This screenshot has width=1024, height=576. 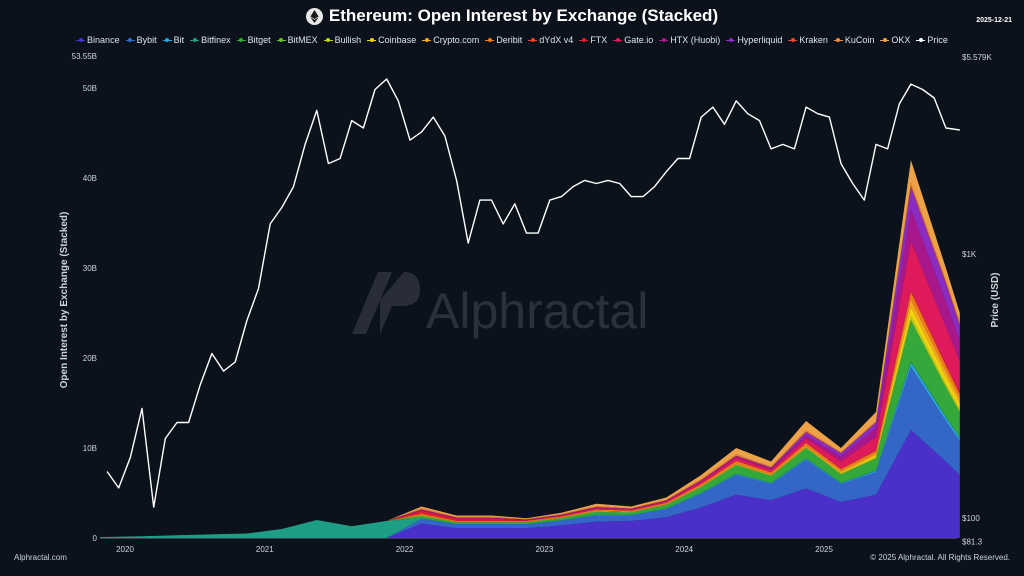 I want to click on x-tick-label: 2025, so click(x=824, y=549).